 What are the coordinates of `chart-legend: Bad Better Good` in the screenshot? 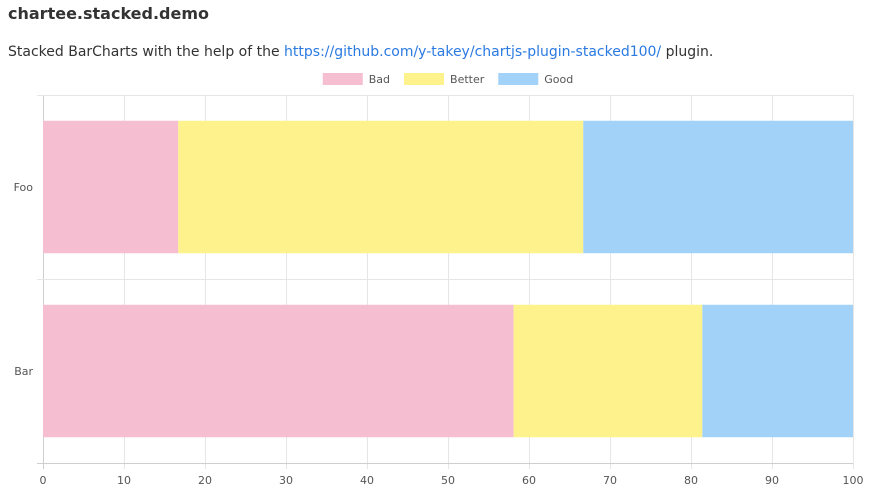 It's located at (447, 79).